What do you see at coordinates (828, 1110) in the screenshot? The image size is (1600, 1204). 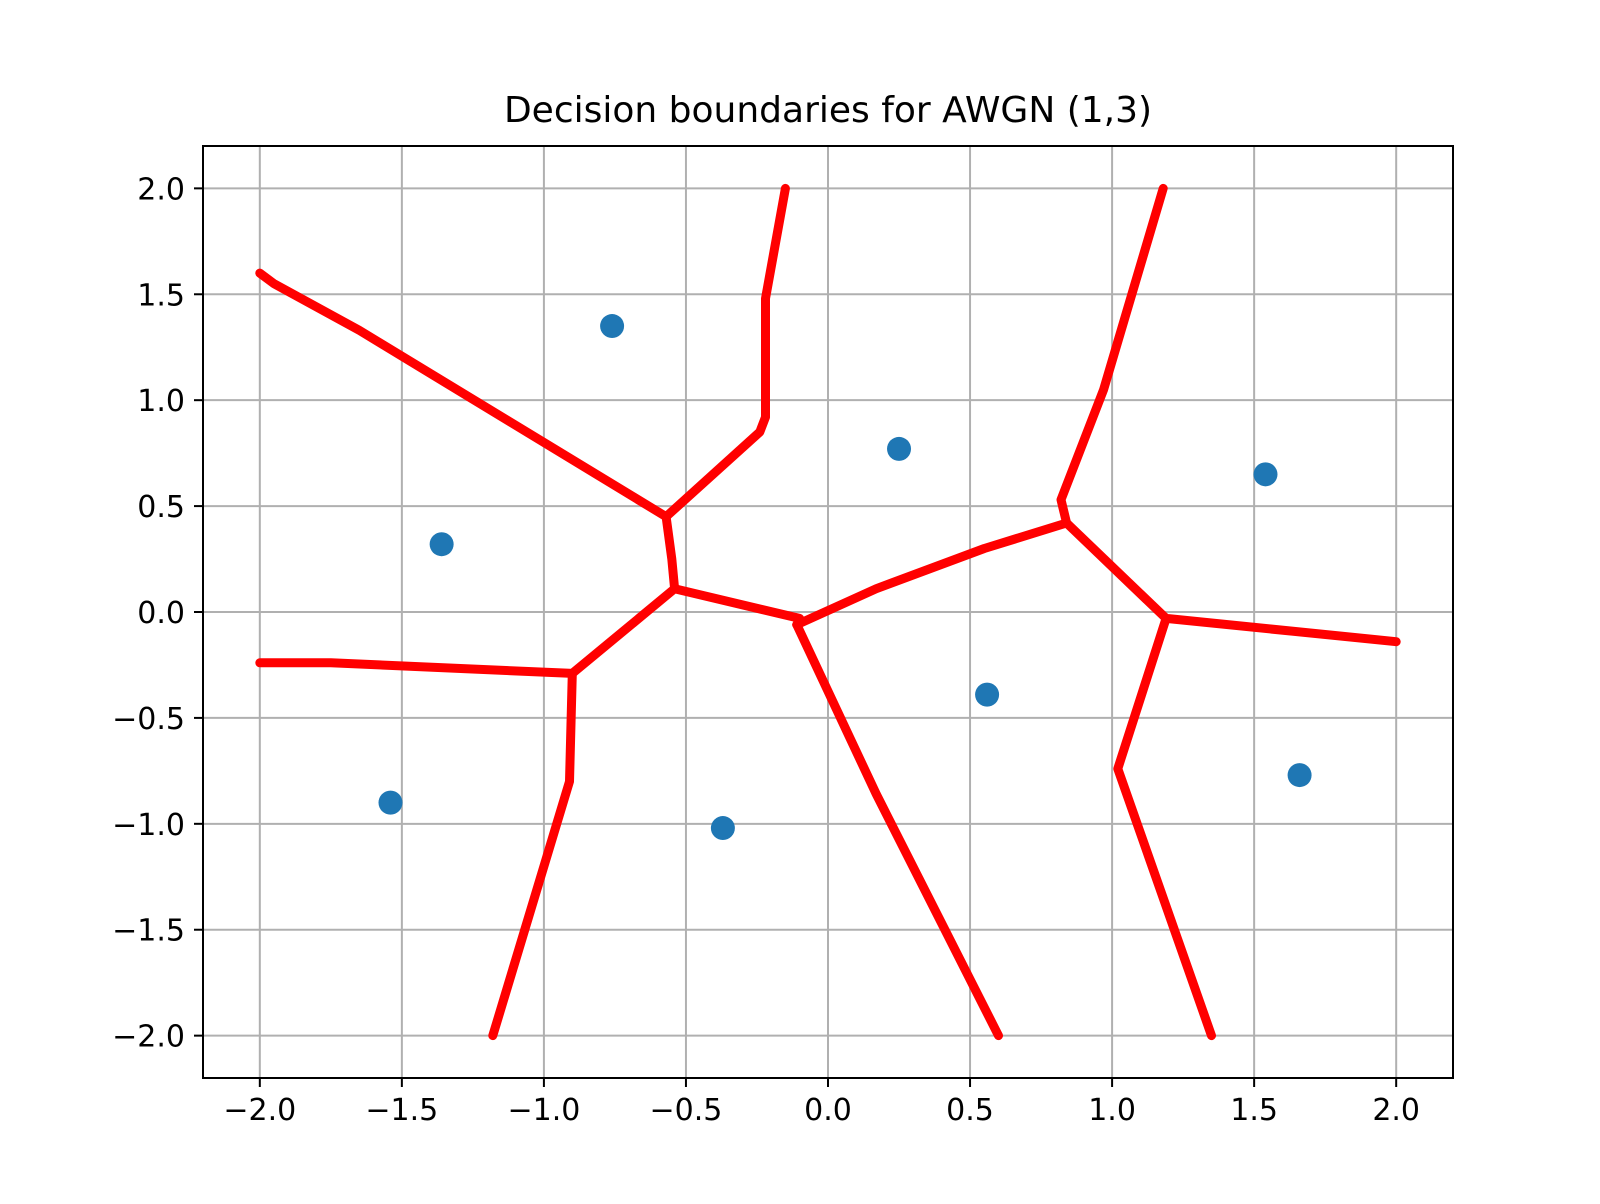 I see `x-tick-label: 0.0` at bounding box center [828, 1110].